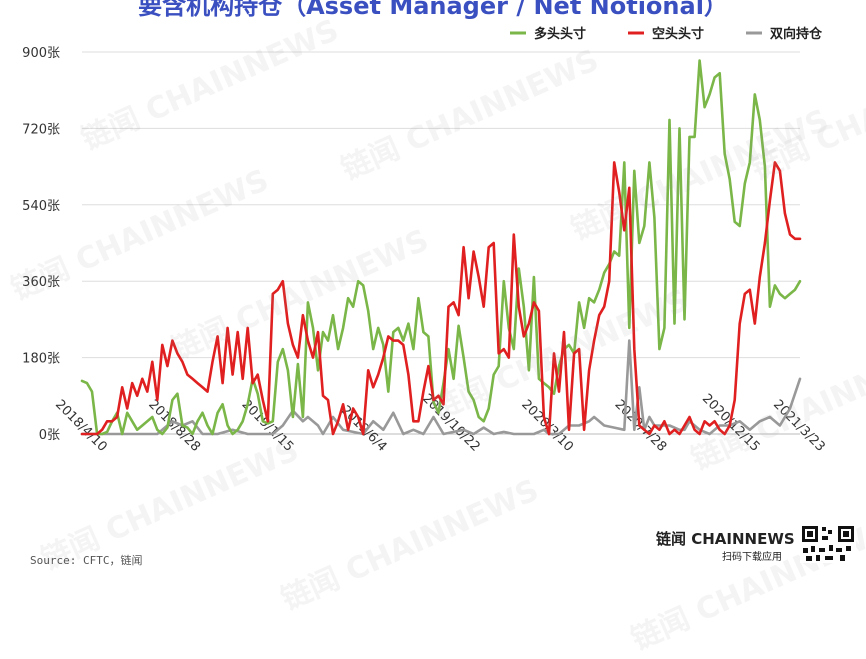 This screenshot has width=866, height=659. What do you see at coordinates (41, 129) in the screenshot?
I see `y-tick-label: 720张` at bounding box center [41, 129].